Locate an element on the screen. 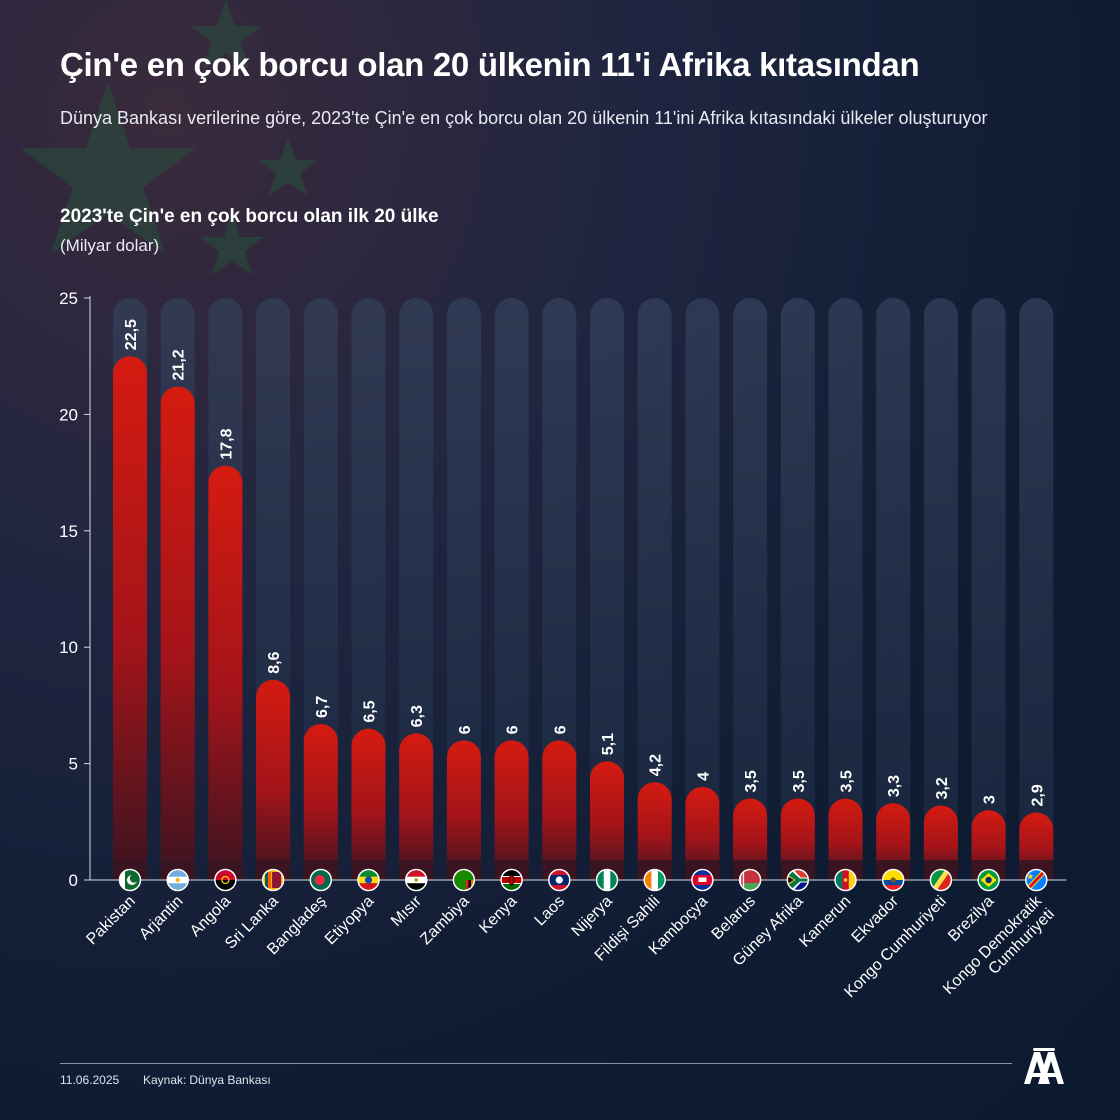 The image size is (1120, 1120). dr-congo-flag-icon is located at coordinates (1036, 880).